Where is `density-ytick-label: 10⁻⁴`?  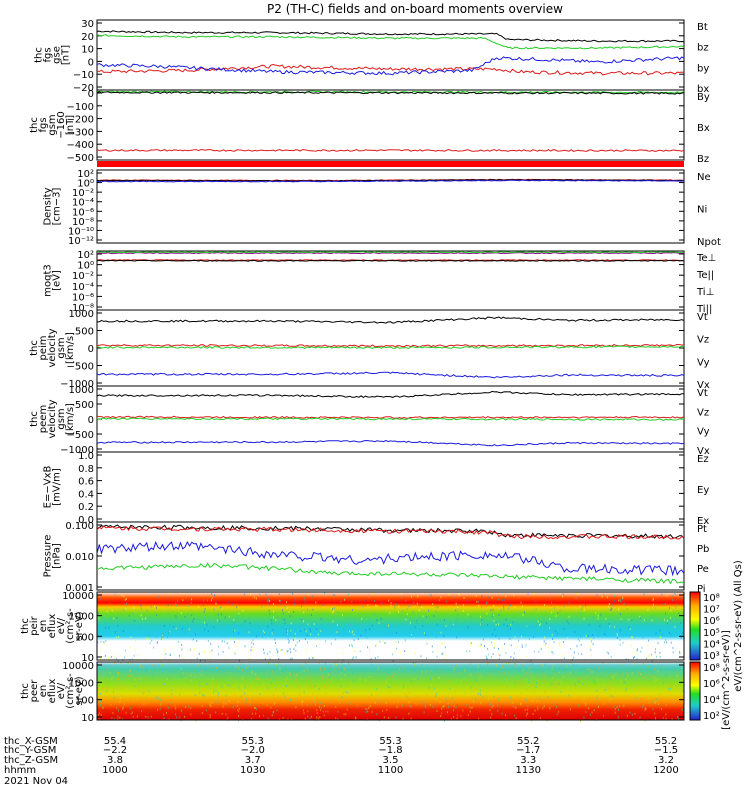
density-ytick-label: 10⁻⁴ is located at coordinates (83, 203).